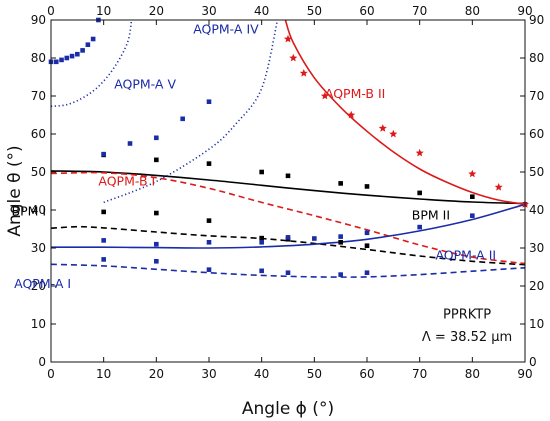  Describe the element at coordinates (314, 374) in the screenshot. I see `x-tick-label: 50` at that location.